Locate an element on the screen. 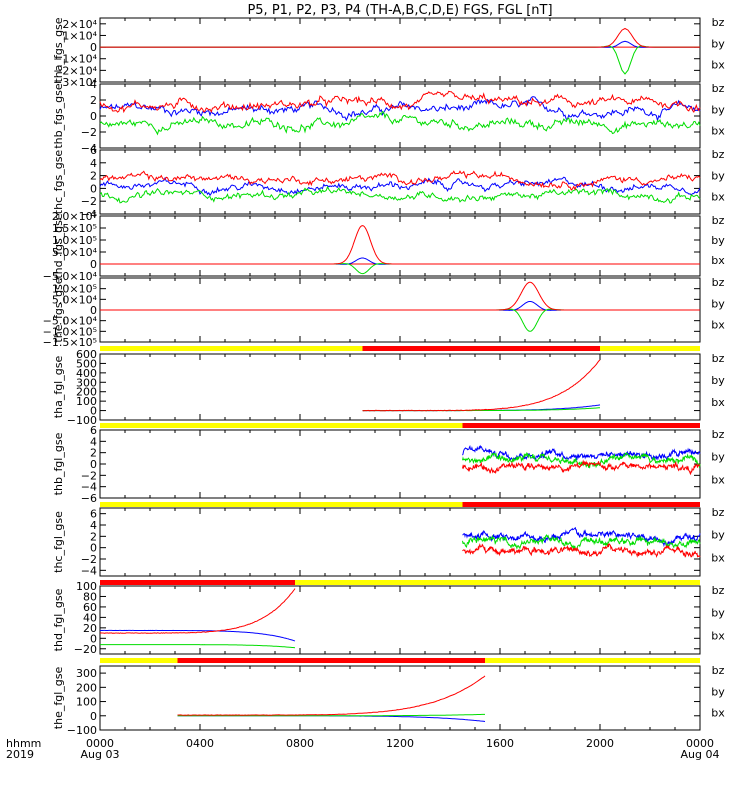 The image size is (750, 800). y-tick-label: 20 is located at coordinates (90, 628).